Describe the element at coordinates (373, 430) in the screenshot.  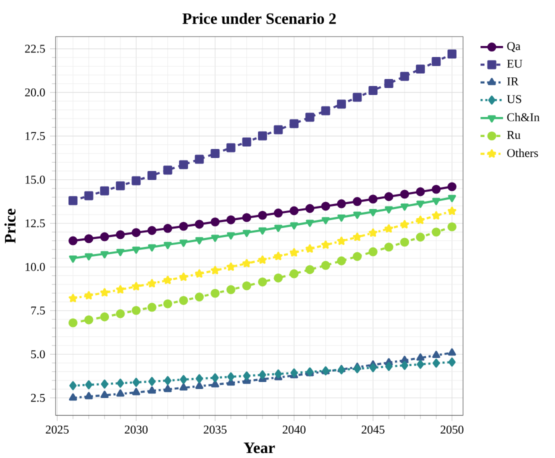
I see `x-tick-label: 2045` at that location.